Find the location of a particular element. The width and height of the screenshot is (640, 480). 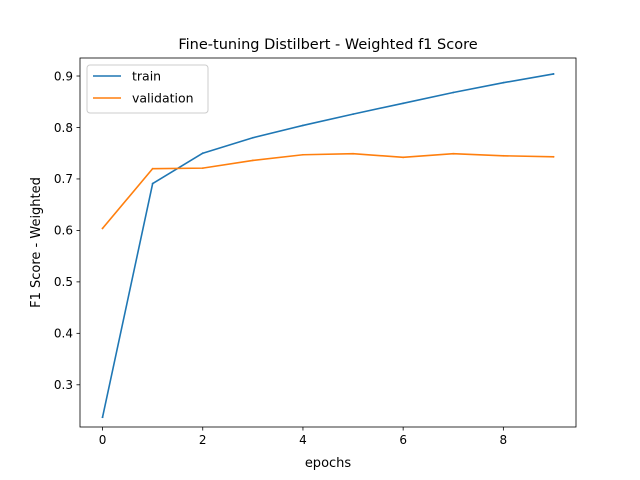

y-tick-label: 0.7 is located at coordinates (63, 179).